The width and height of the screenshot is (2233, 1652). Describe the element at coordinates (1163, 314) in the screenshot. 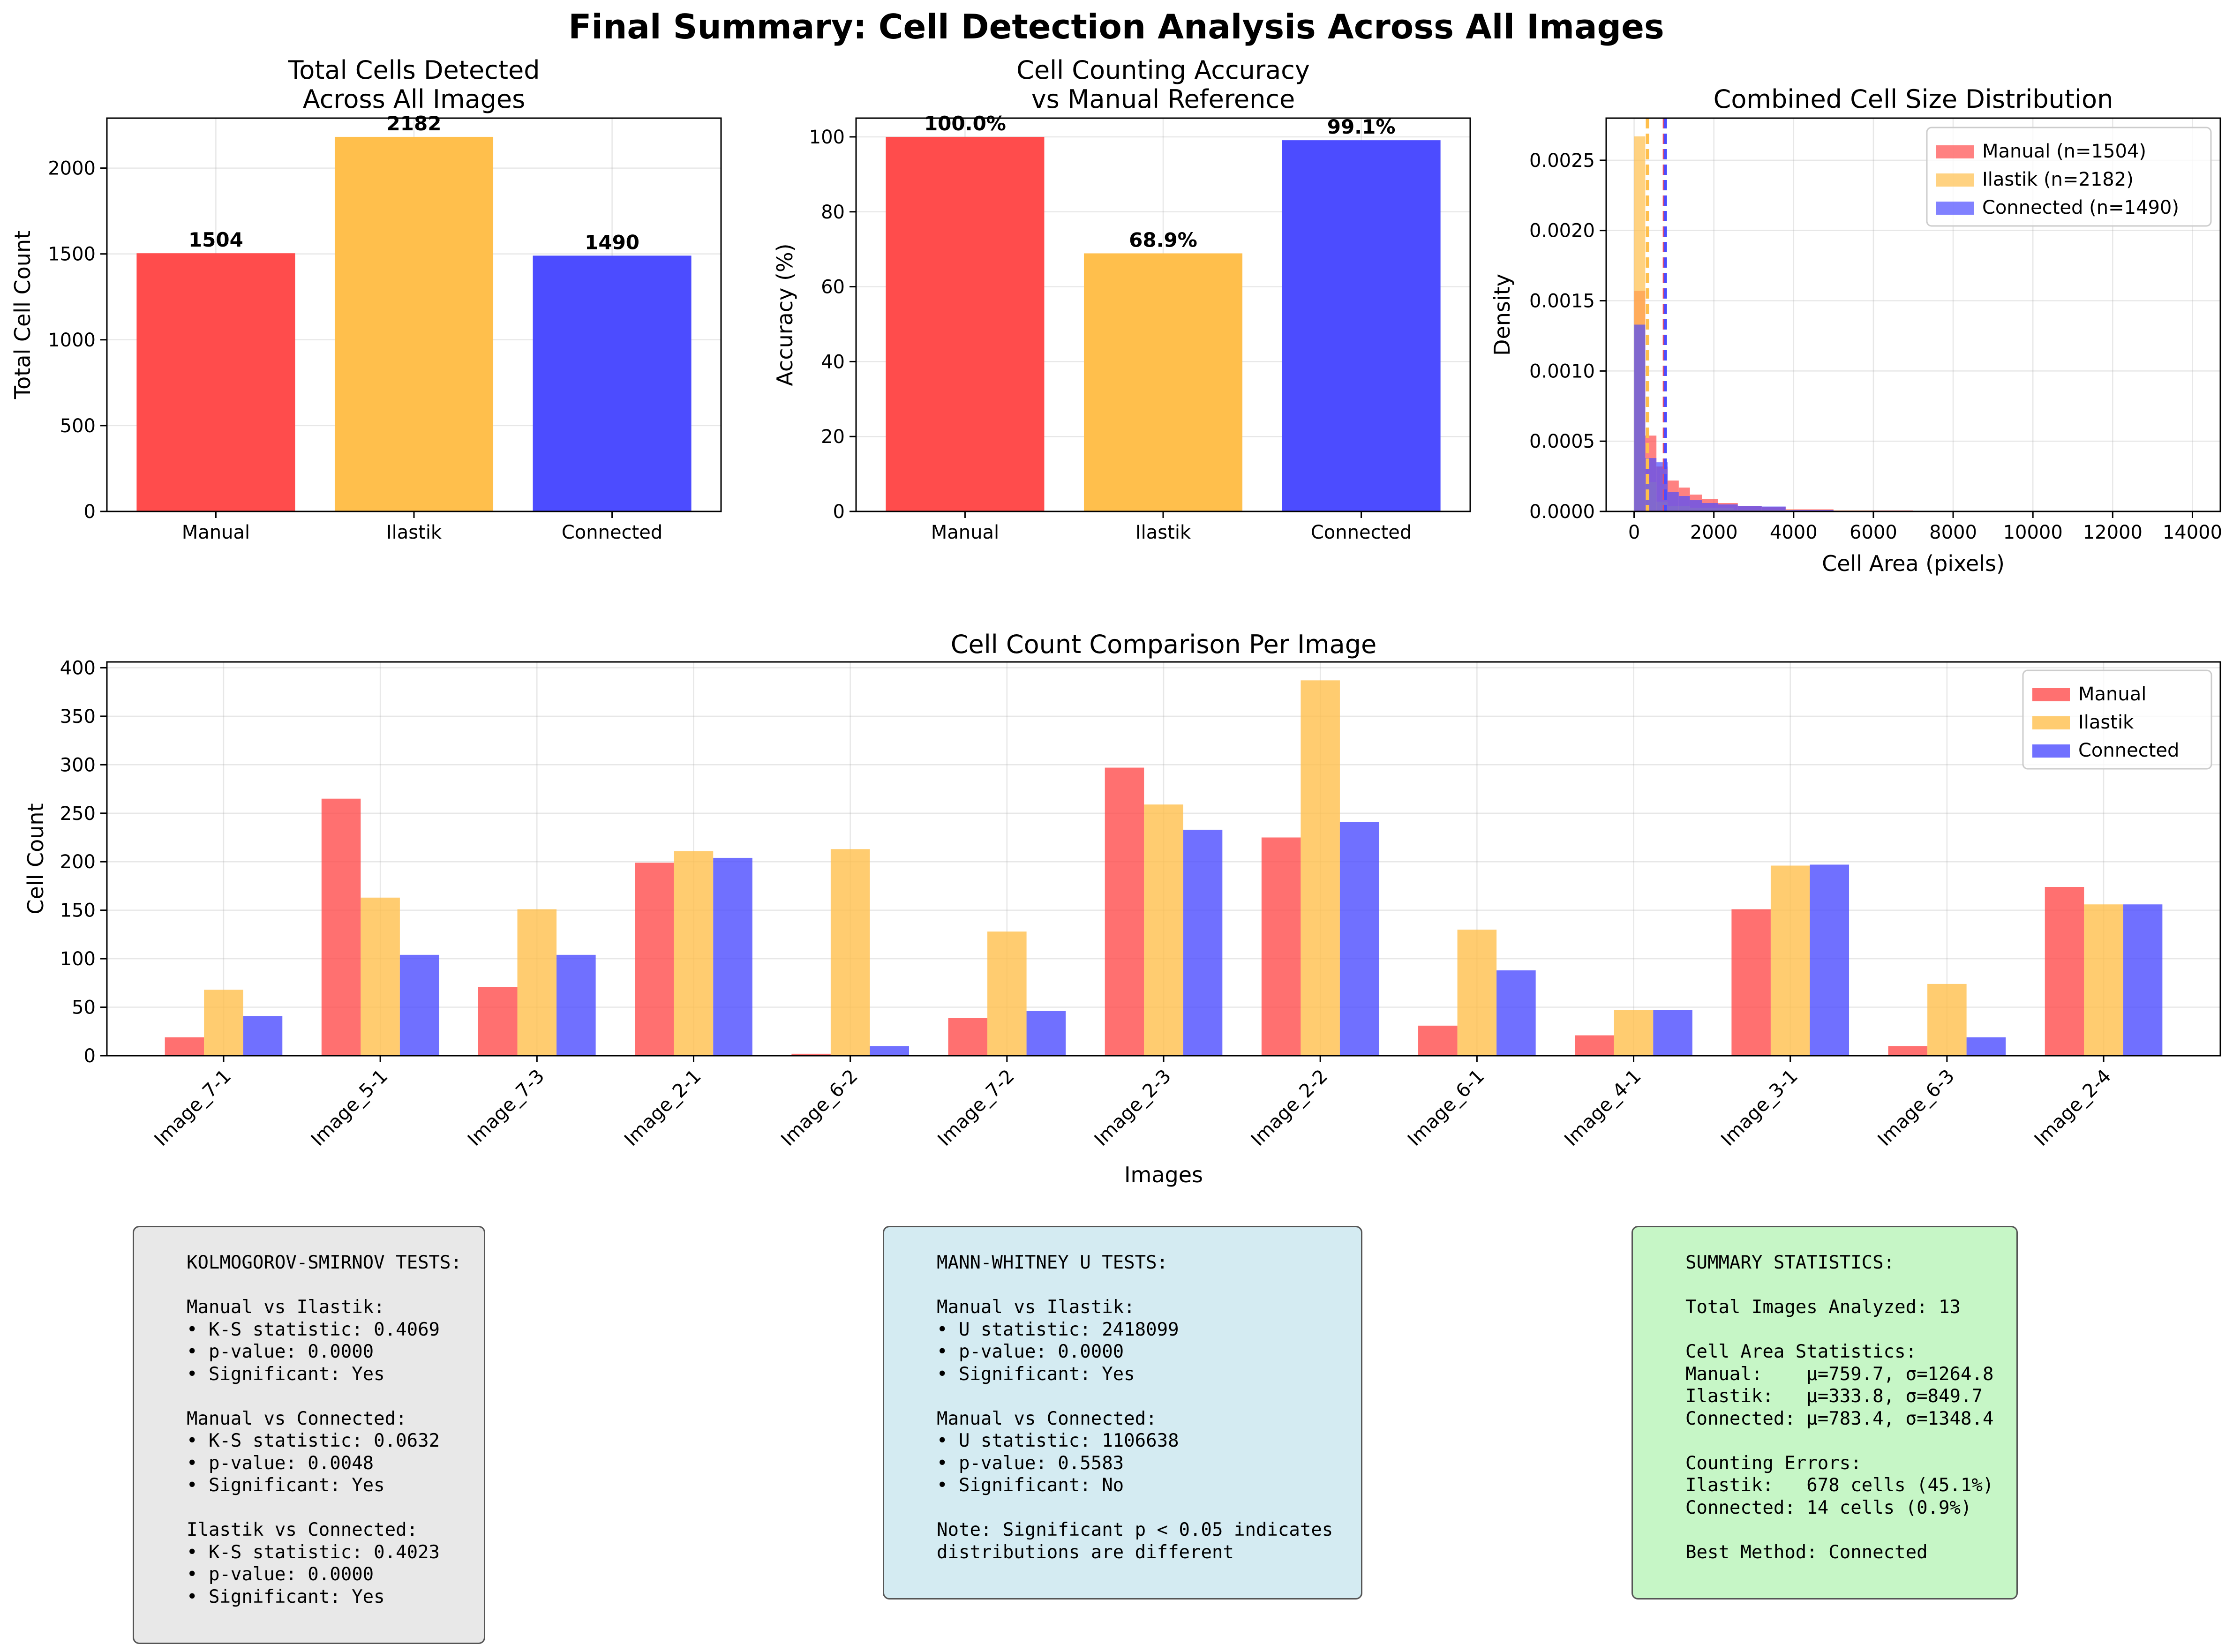

I see `axes-frame` at that location.